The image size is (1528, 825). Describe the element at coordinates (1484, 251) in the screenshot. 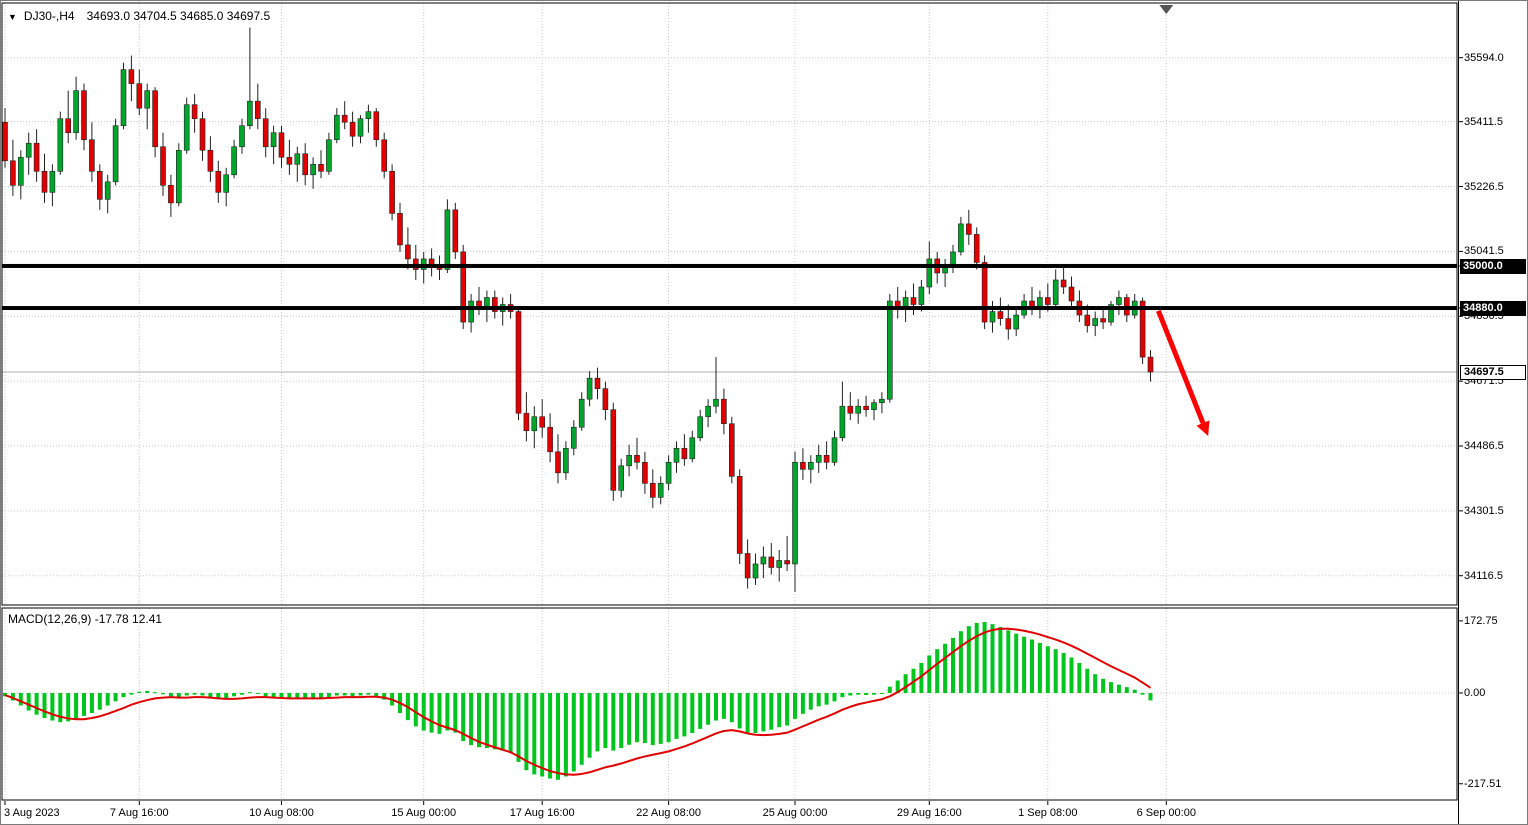

I see `price-axis-label: 35041.5` at that location.